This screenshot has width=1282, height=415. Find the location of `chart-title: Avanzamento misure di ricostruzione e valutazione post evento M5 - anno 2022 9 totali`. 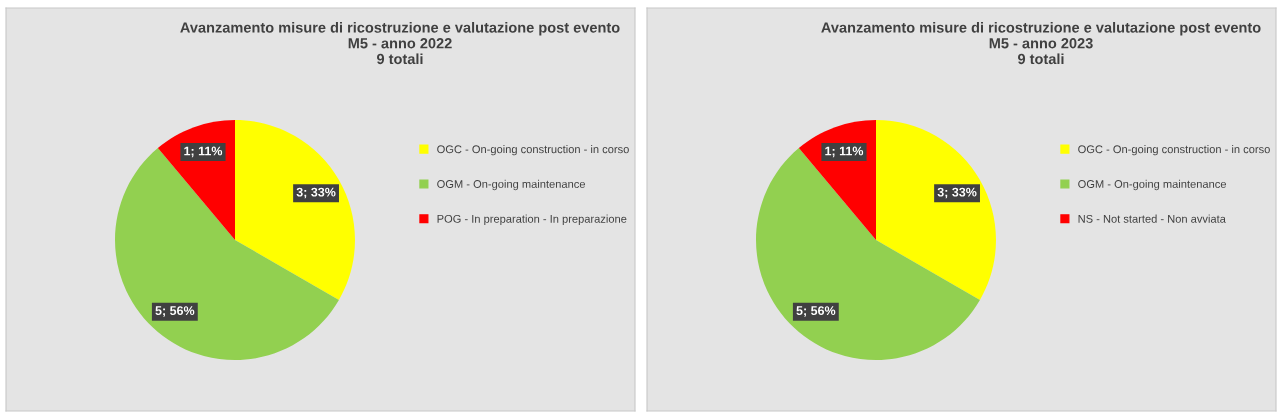

chart-title: Avanzamento misure di ricostruzione e valutazione post evento M5 - anno 2022 9 totali is located at coordinates (400, 43).